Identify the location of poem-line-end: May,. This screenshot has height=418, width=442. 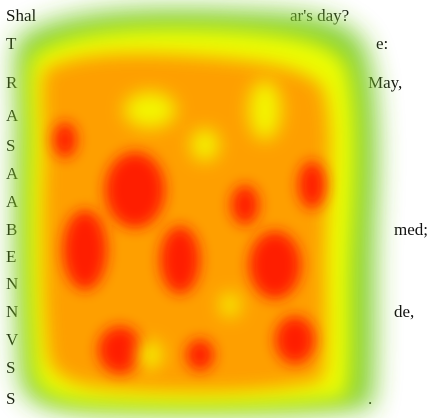
(385, 82).